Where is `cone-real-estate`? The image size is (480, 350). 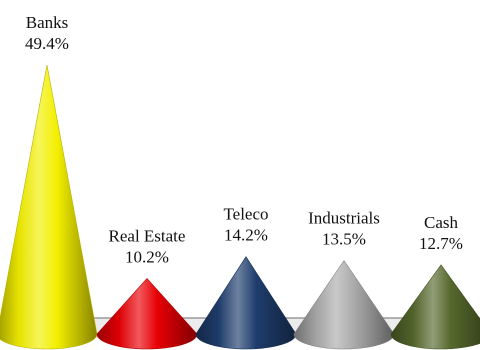 cone-real-estate is located at coordinates (147, 314).